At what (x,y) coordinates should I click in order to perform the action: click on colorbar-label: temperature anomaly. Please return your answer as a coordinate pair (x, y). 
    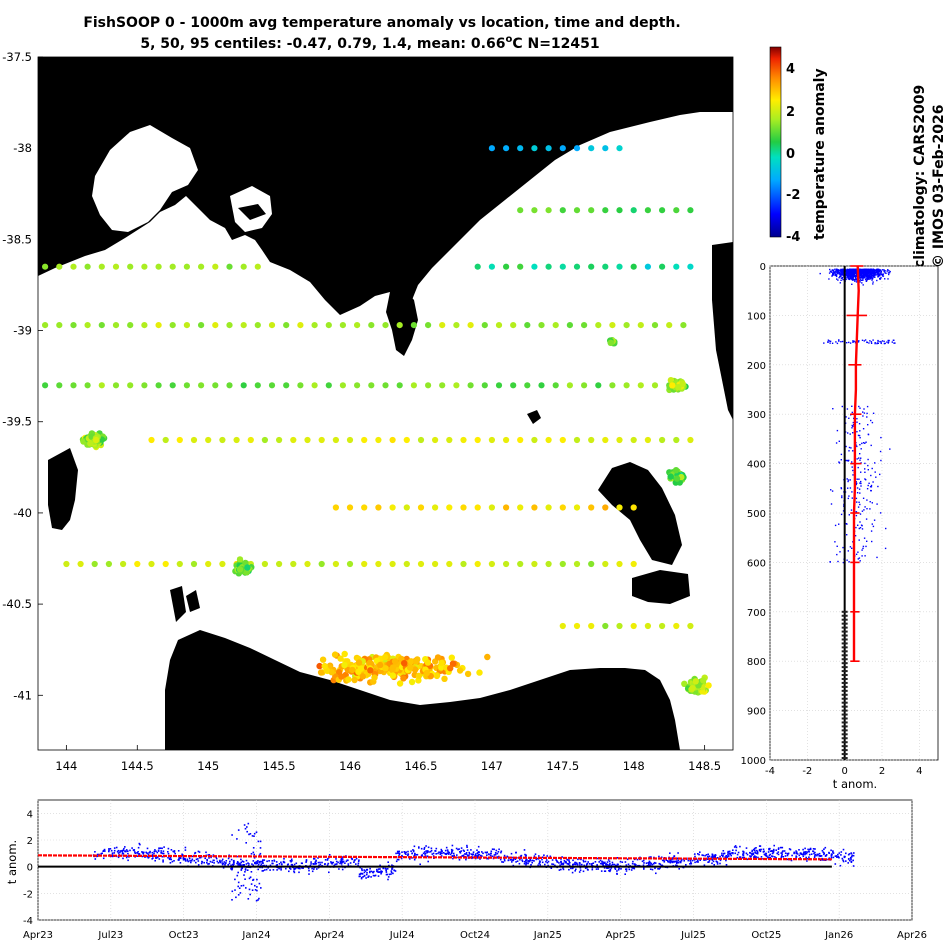
    Looking at the image, I should click on (820, 154).